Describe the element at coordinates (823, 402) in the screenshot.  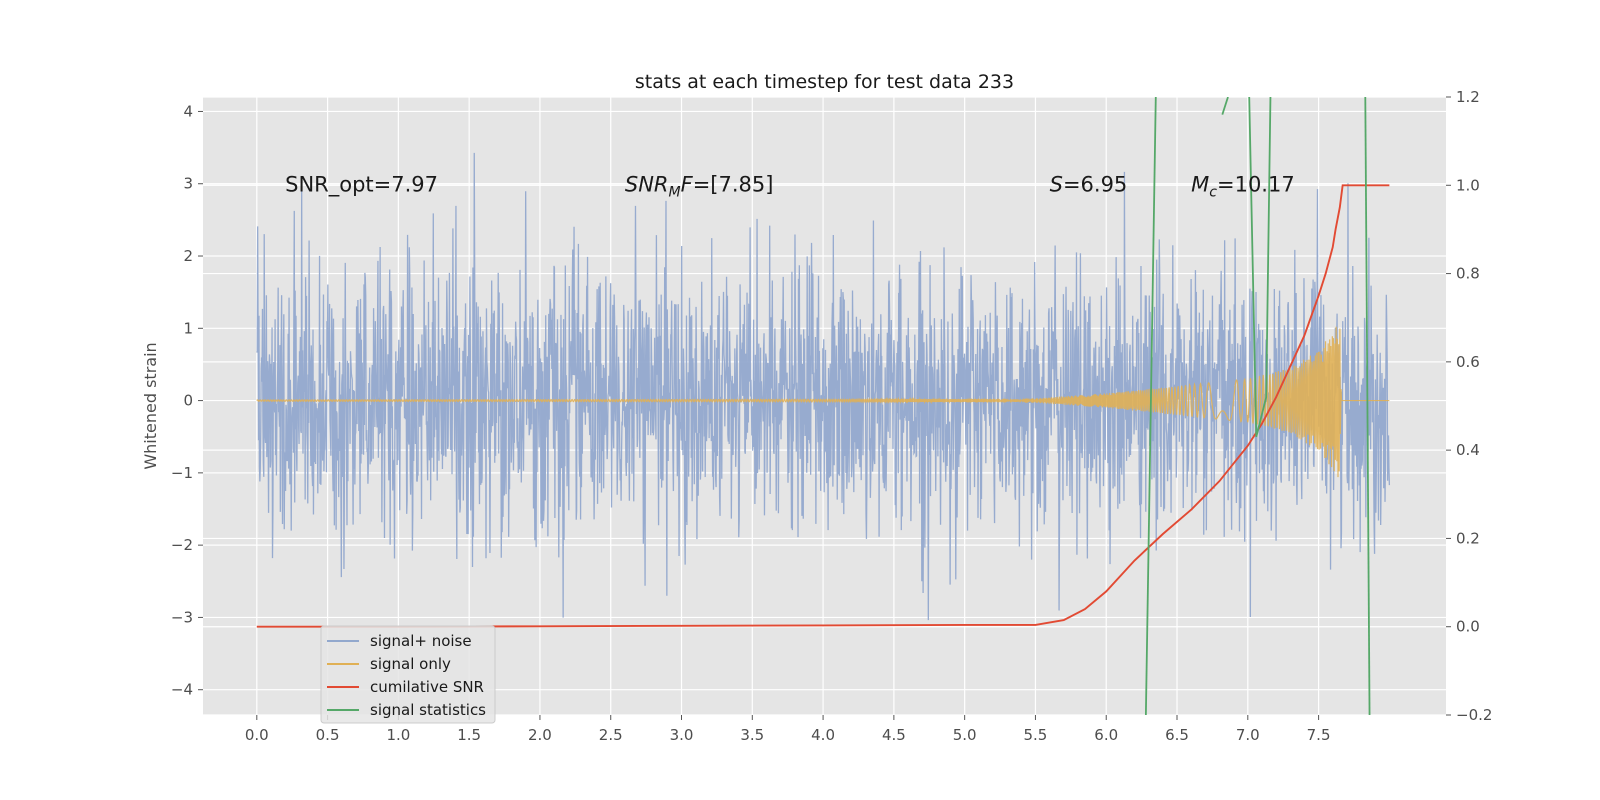
I see `series-signal-only-line` at that location.